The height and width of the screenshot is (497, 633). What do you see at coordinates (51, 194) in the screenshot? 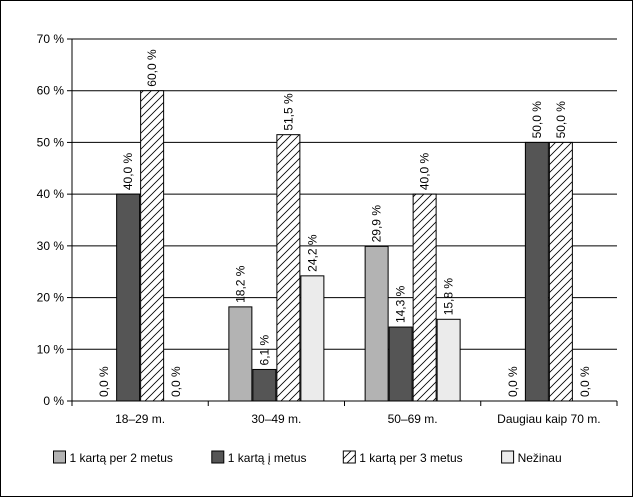
I see `y-tick-label: 40 %` at bounding box center [51, 194].